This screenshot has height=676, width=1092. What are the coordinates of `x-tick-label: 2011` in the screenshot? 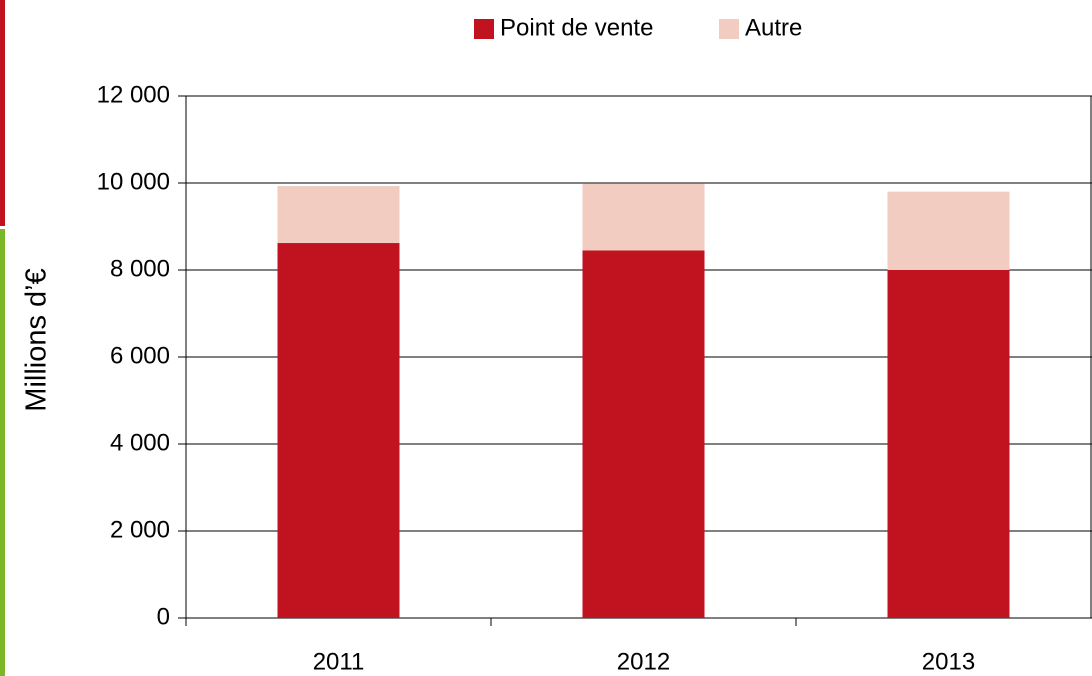 It's located at (339, 661).